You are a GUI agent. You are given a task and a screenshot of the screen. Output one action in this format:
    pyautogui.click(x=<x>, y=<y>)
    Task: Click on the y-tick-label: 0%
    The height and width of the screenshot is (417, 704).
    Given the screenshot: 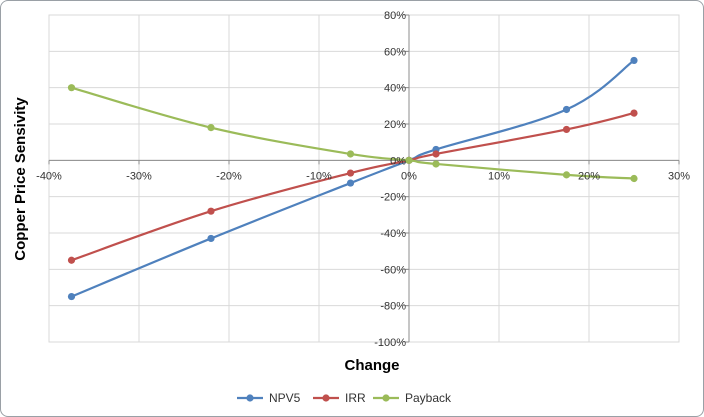 What is the action you would take?
    pyautogui.click(x=398, y=161)
    